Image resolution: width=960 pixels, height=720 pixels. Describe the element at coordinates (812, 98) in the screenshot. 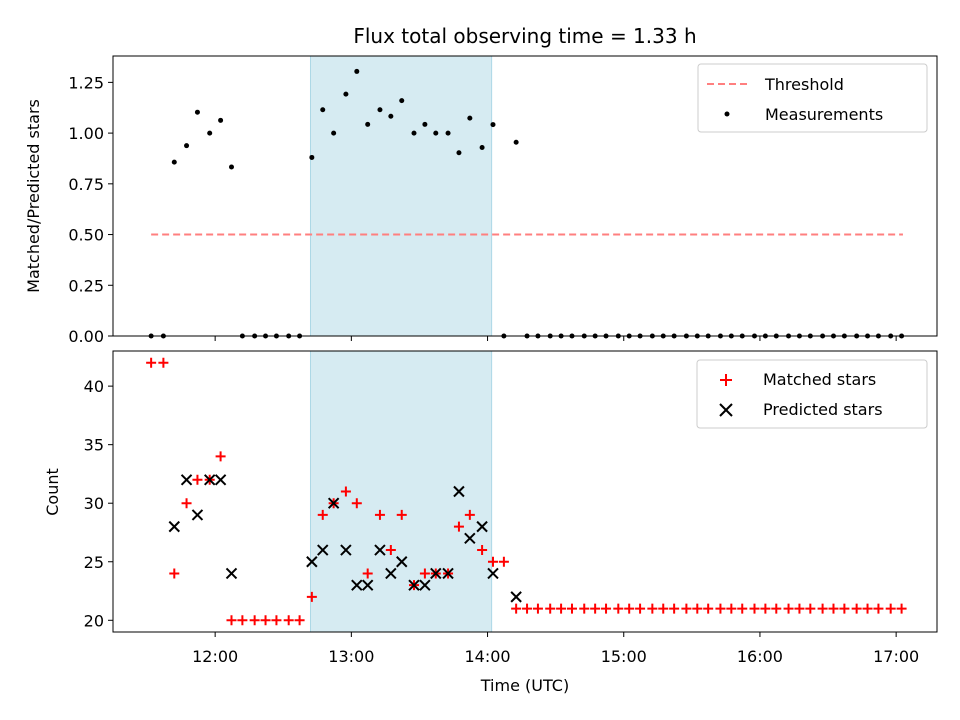

I see `top-legend: Threshold Measurements` at that location.